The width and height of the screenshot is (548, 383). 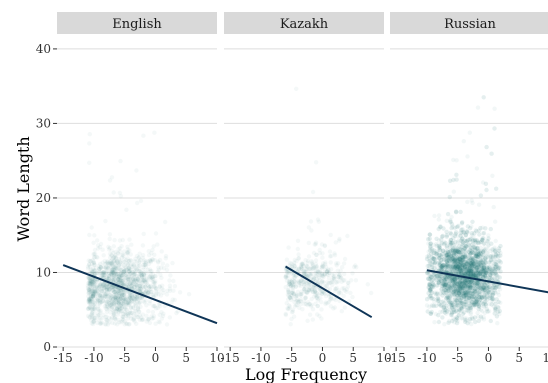 What do you see at coordinates (138, 228) in the screenshot?
I see `point-cloud` at bounding box center [138, 228].